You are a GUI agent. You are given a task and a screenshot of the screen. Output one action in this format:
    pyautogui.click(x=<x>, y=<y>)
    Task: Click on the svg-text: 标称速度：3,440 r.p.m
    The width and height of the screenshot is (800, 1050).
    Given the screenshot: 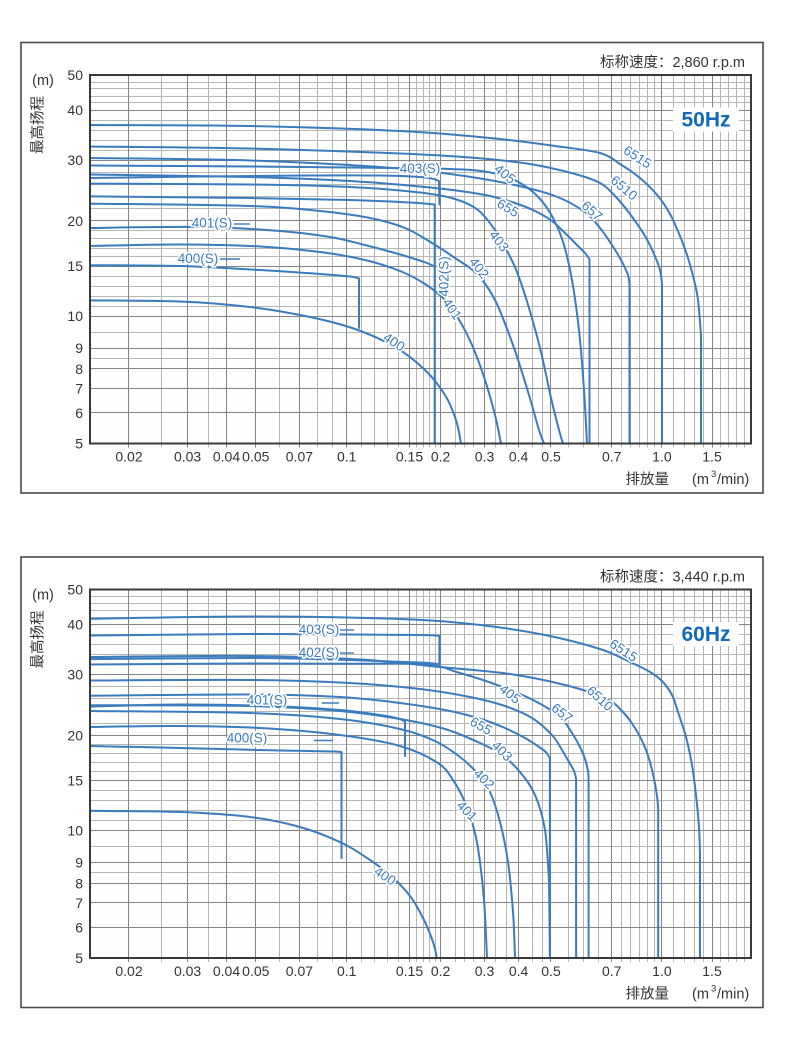 What is the action you would take?
    pyautogui.click(x=672, y=577)
    